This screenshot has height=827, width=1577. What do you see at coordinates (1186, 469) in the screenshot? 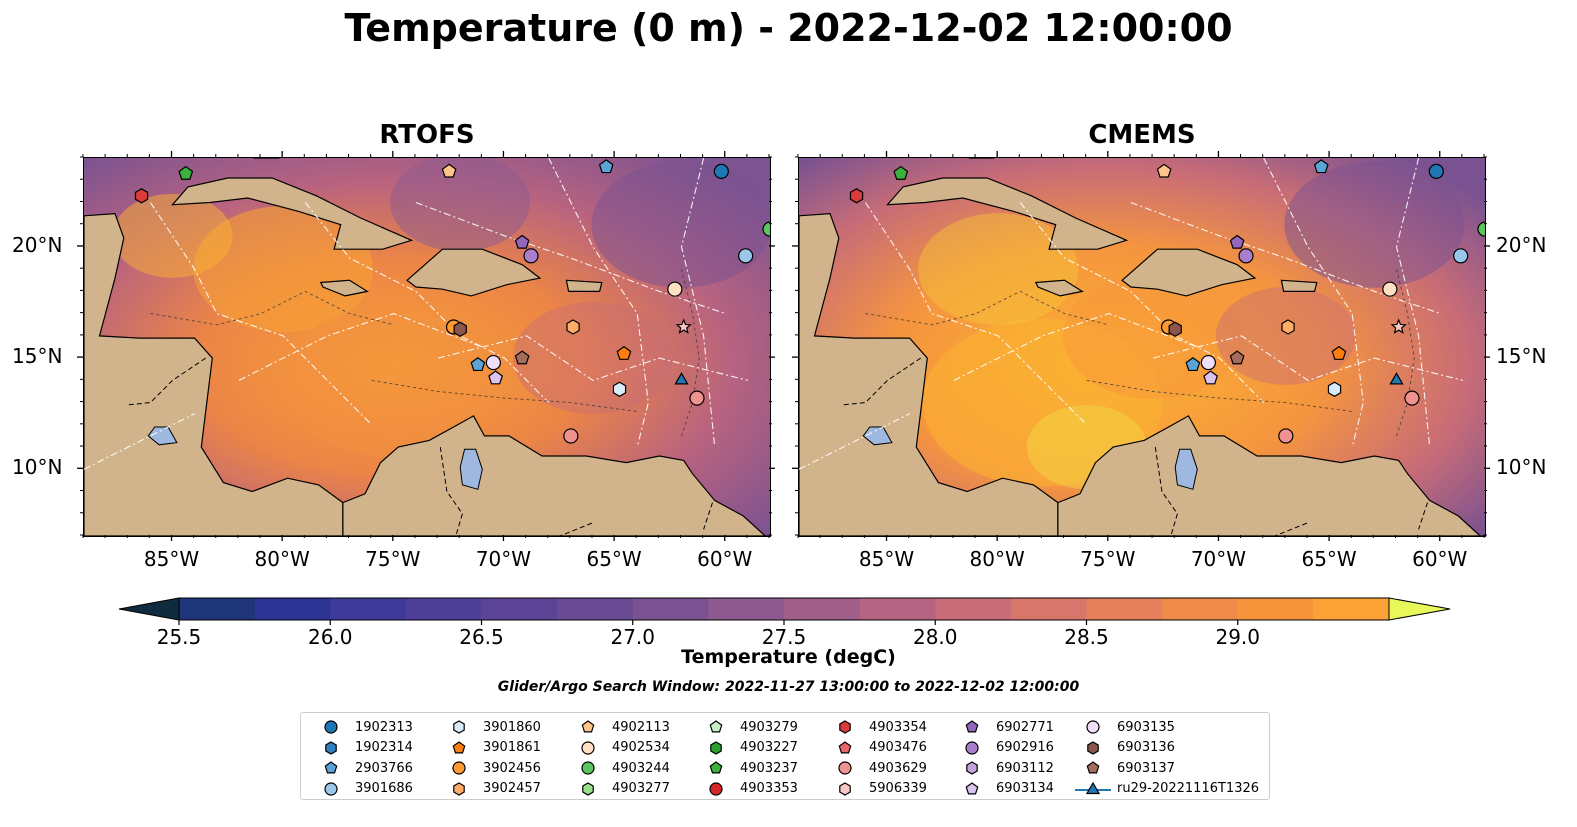
I see `lake` at bounding box center [1186, 469].